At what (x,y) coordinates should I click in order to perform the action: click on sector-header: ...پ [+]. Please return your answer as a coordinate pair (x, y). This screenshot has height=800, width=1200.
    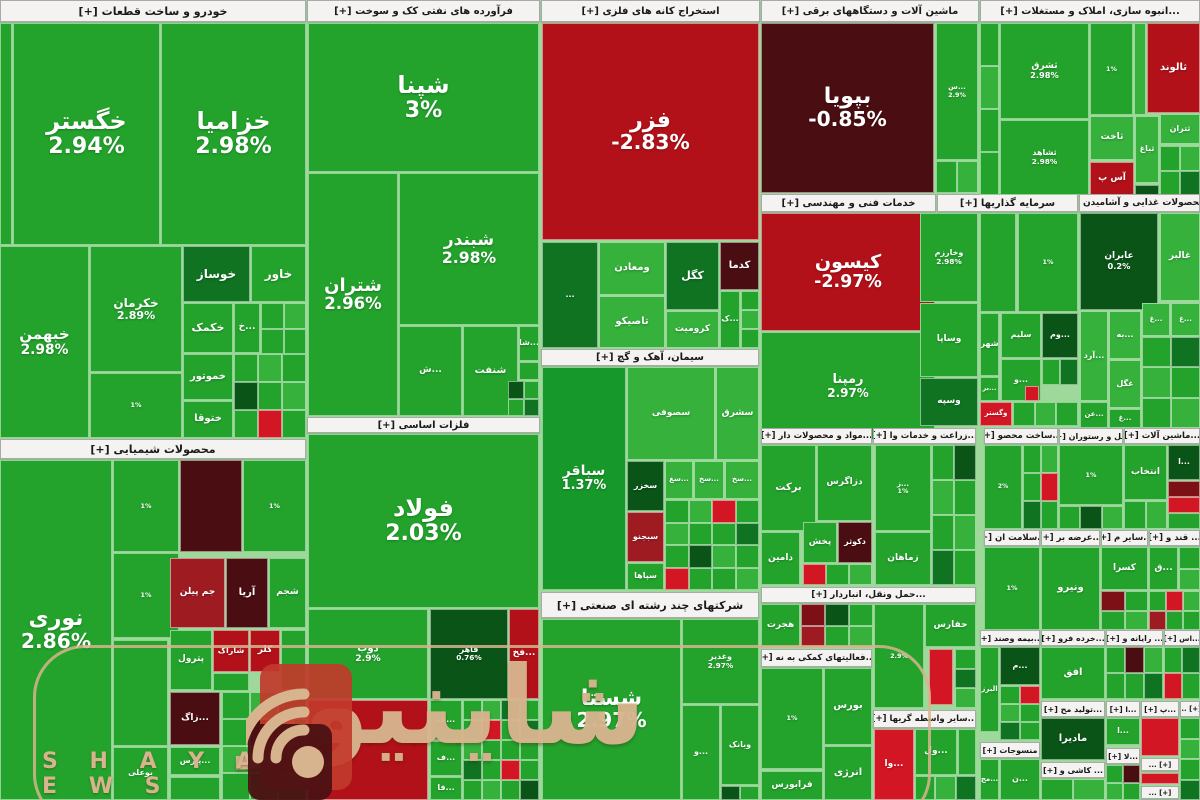
    Looking at the image, I should click on (1160, 709).